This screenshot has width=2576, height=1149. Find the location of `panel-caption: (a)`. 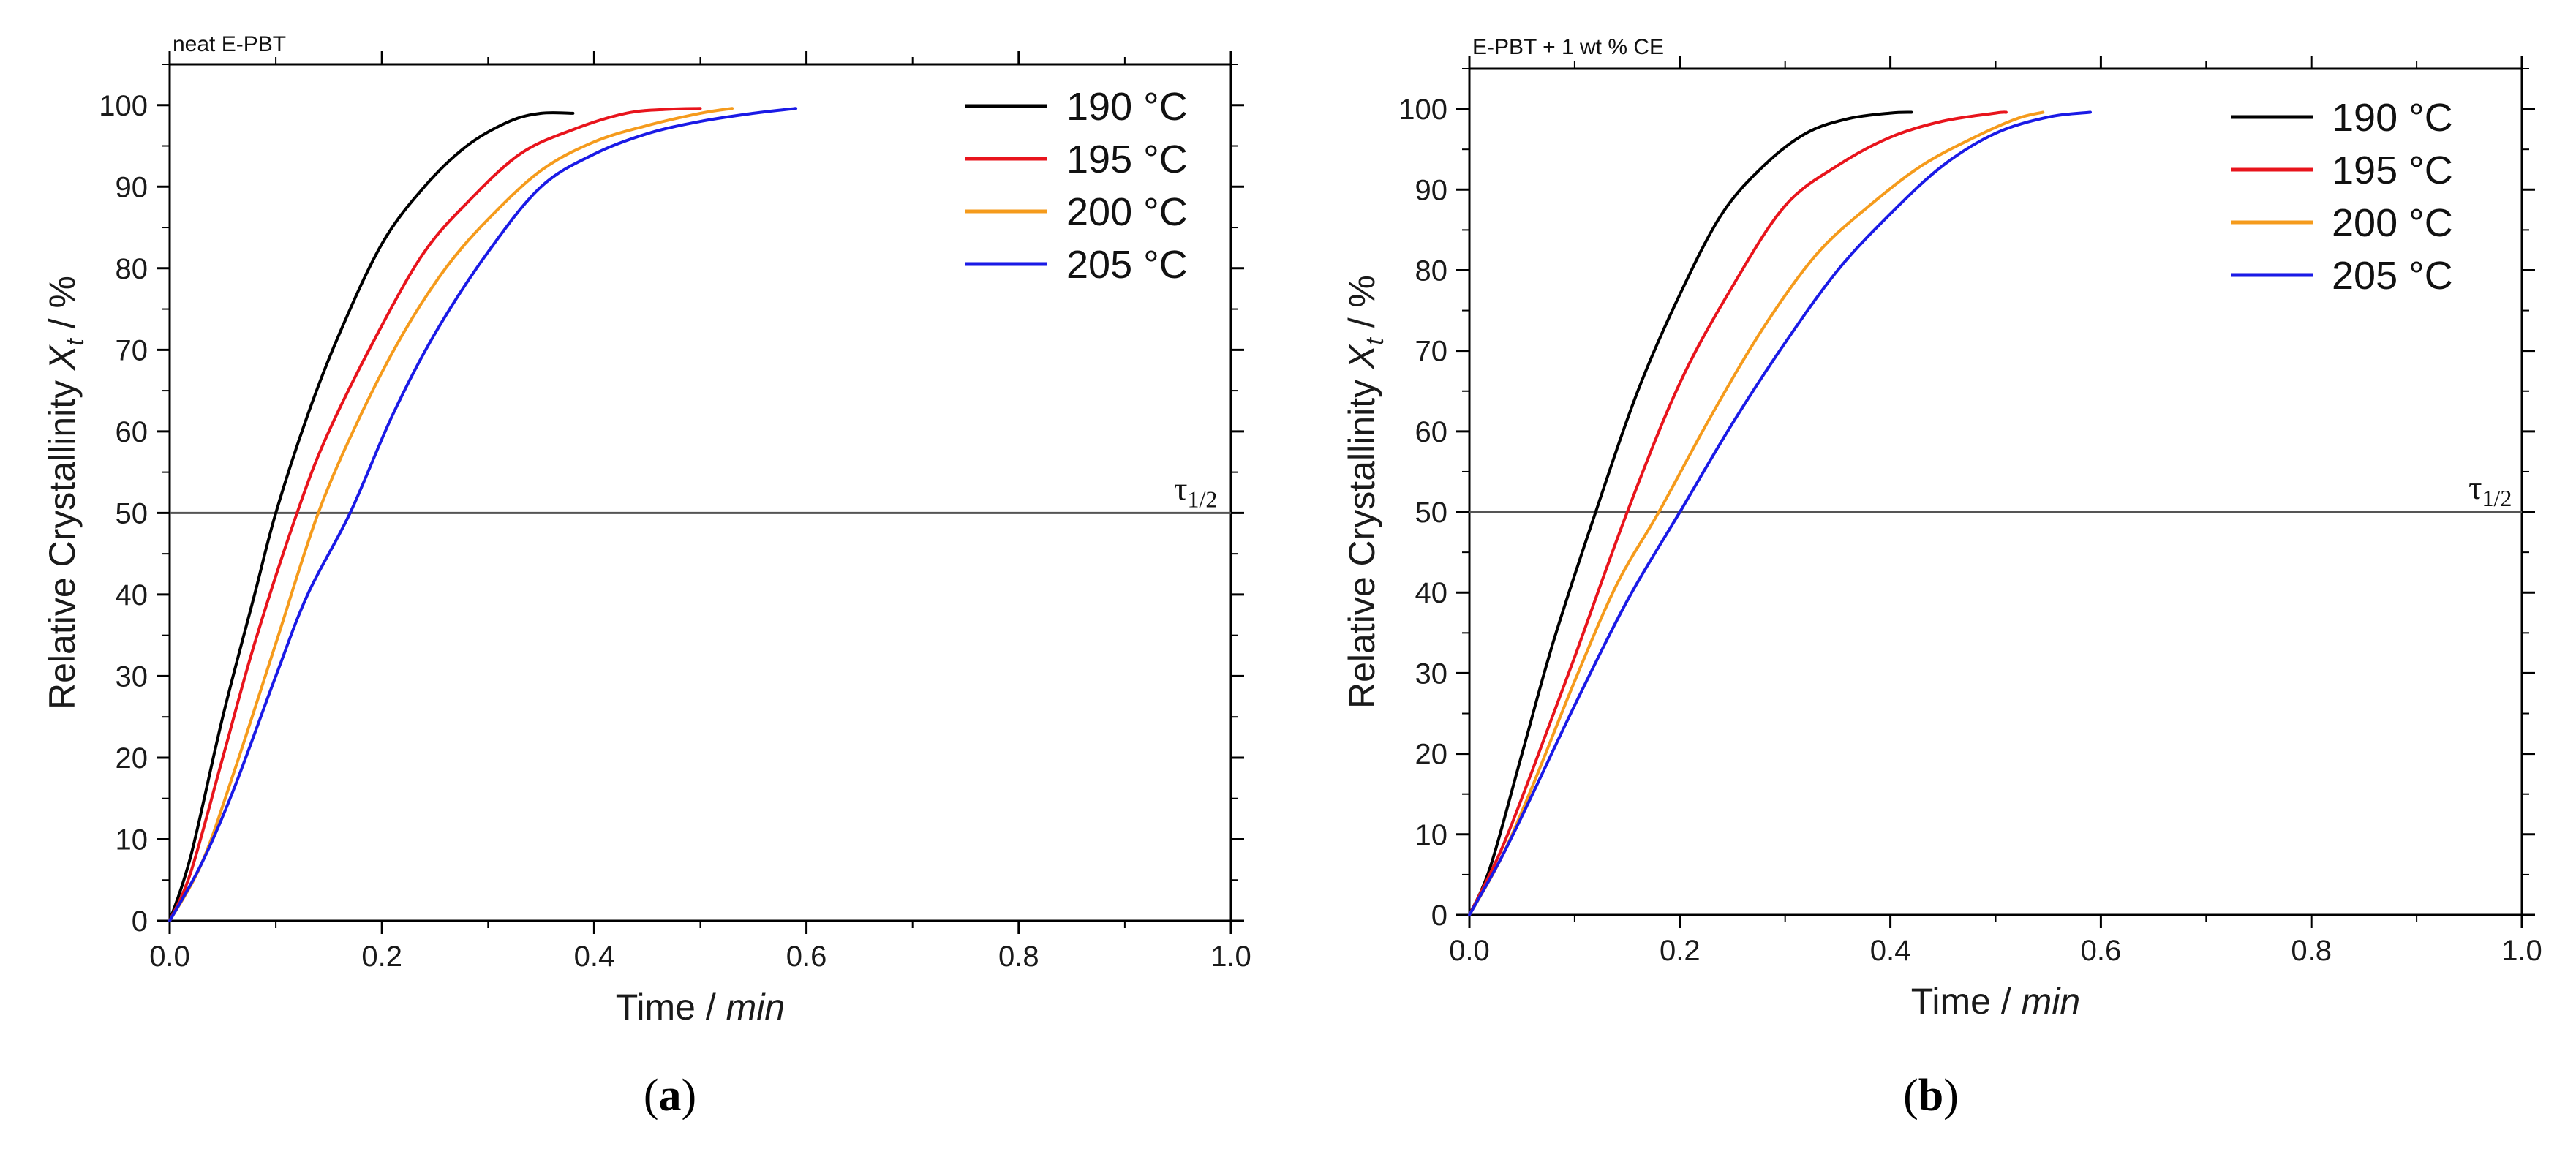

panel-caption: (a) is located at coordinates (670, 1095).